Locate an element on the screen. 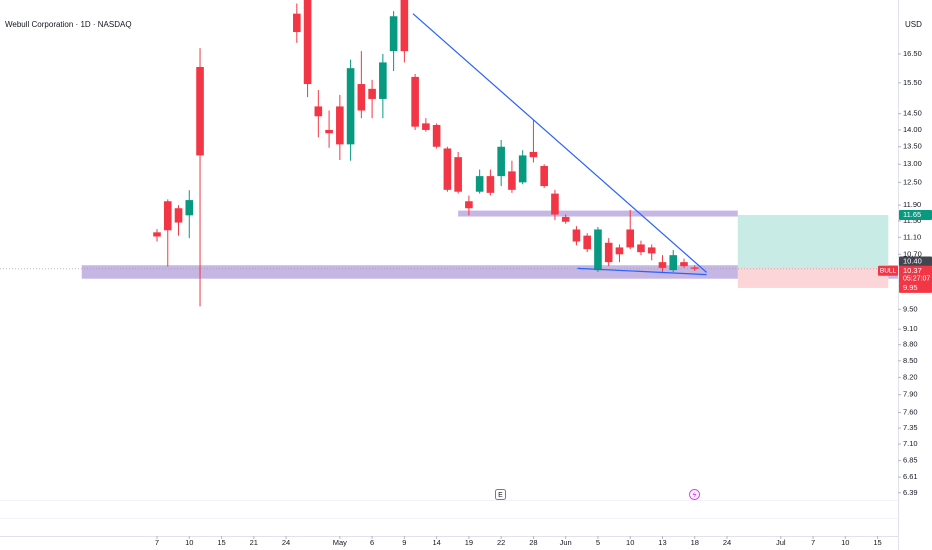 The image size is (932, 550). y-tick-label: 9.10 is located at coordinates (910, 328).